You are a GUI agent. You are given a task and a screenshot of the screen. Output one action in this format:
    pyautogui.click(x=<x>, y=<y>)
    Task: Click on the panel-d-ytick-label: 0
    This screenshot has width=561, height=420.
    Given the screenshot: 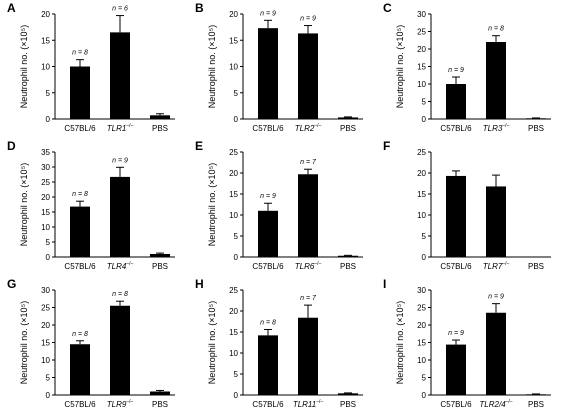 What is the action you would take?
    pyautogui.click(x=48, y=257)
    